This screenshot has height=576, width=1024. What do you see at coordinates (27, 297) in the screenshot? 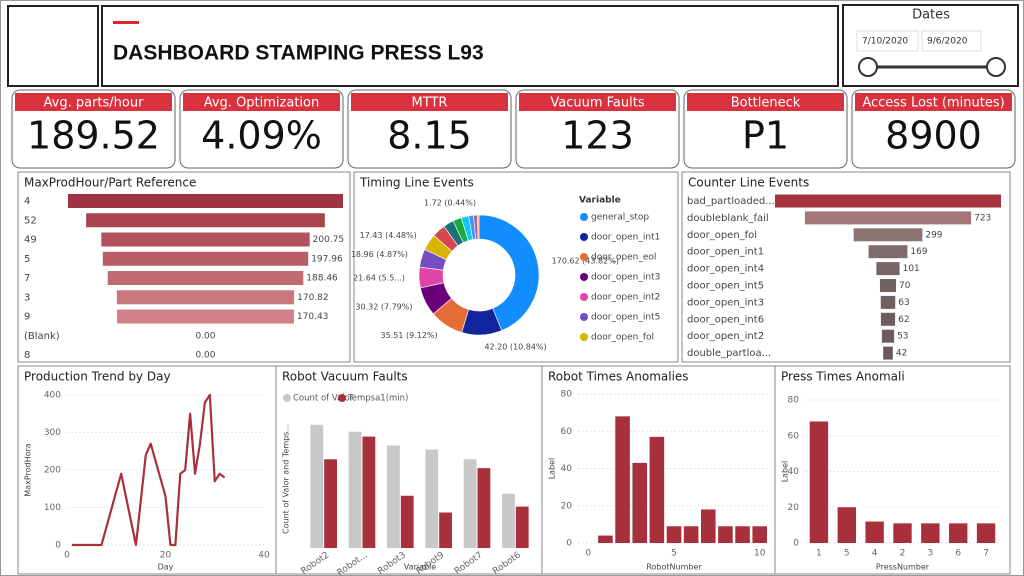
I see `category-label: 3` at bounding box center [27, 297].